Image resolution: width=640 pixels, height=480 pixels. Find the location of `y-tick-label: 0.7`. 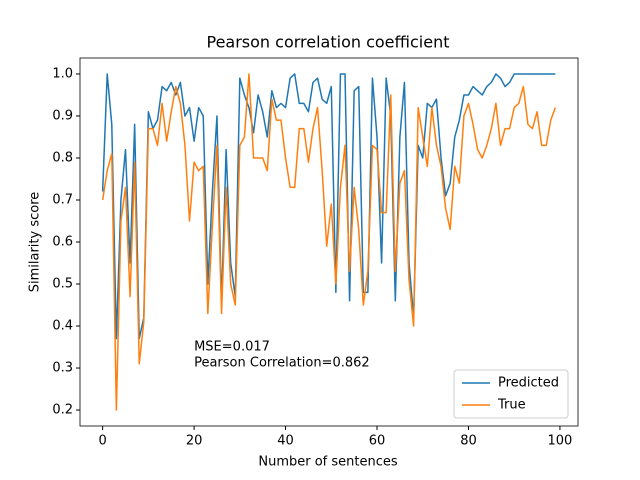

y-tick-label: 0.7 is located at coordinates (62, 199).